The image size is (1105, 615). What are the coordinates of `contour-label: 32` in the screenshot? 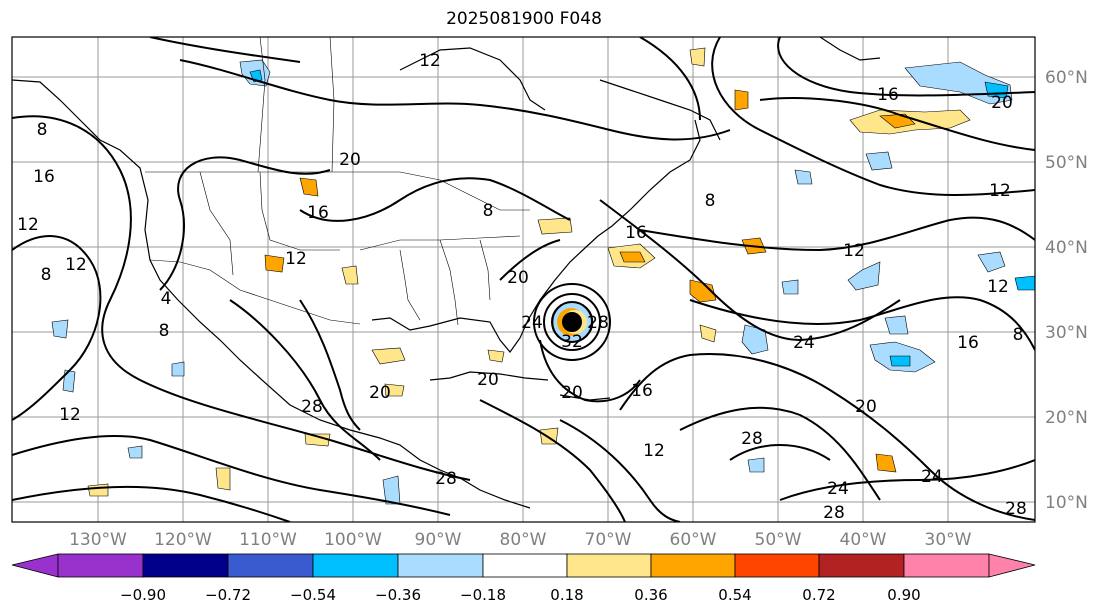 It's located at (572, 342).